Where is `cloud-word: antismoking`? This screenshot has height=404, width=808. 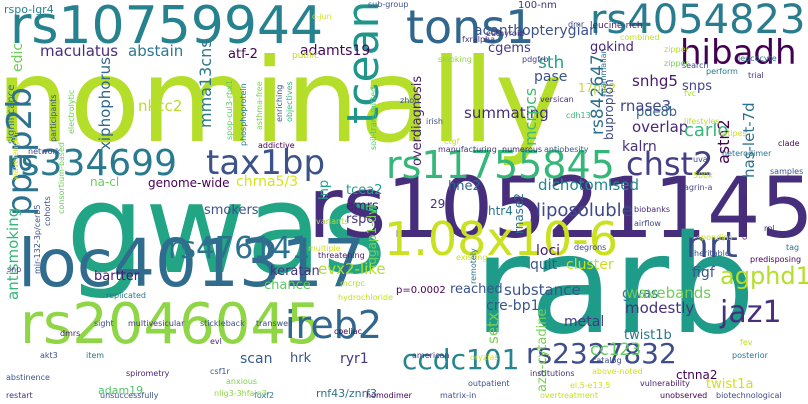
cloud-word: antismoking is located at coordinates (13, 253).